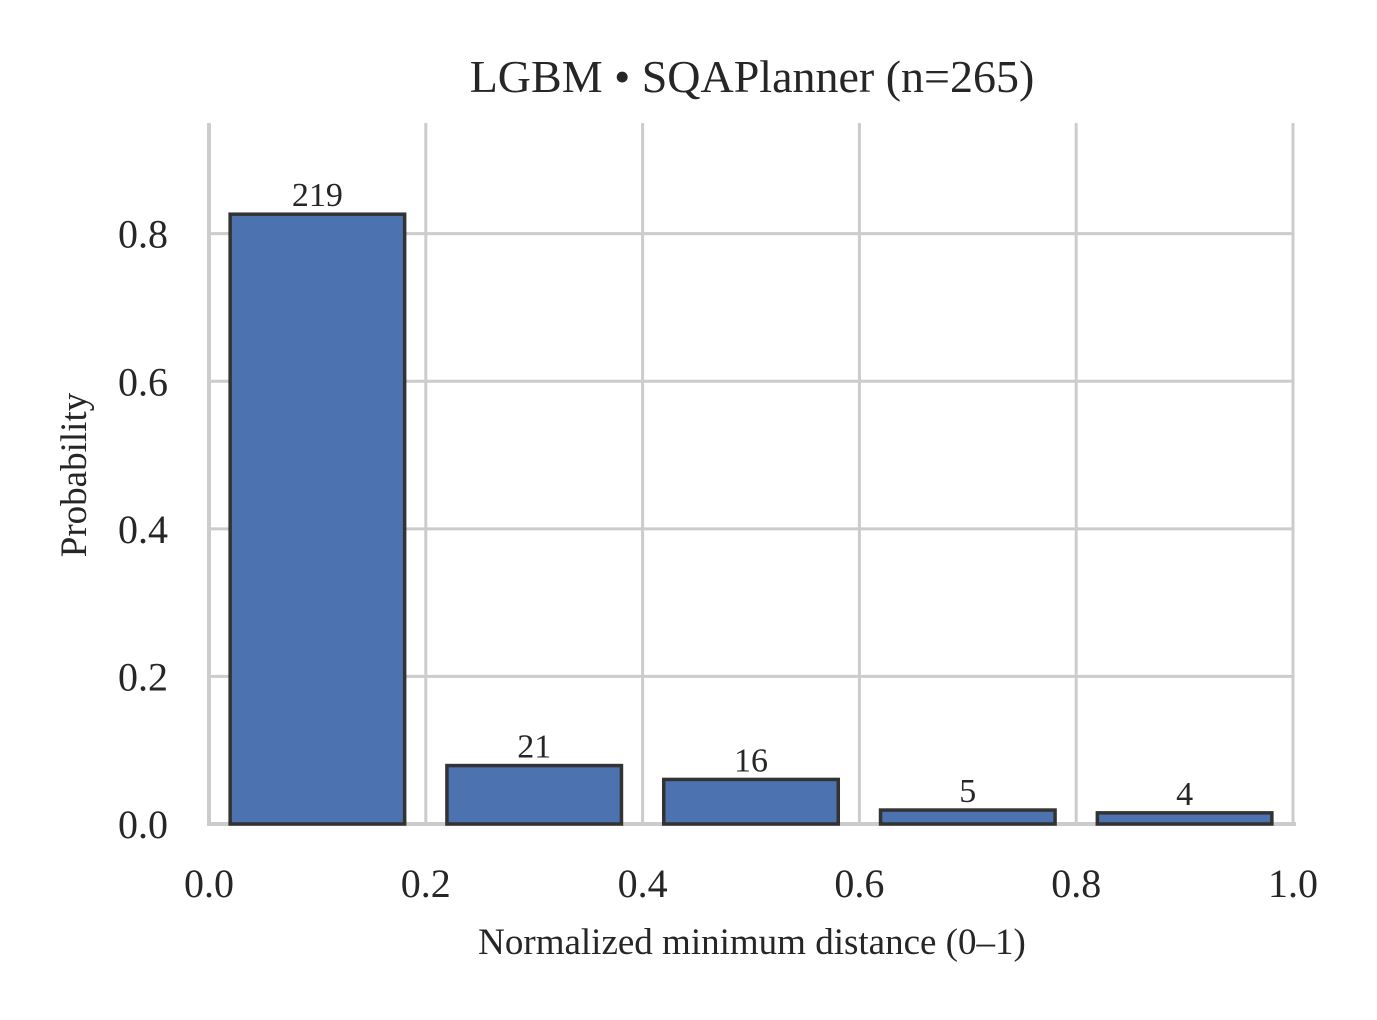 The image size is (1377, 1020). What do you see at coordinates (426, 883) in the screenshot?
I see `x-tick-label: 0.2` at bounding box center [426, 883].